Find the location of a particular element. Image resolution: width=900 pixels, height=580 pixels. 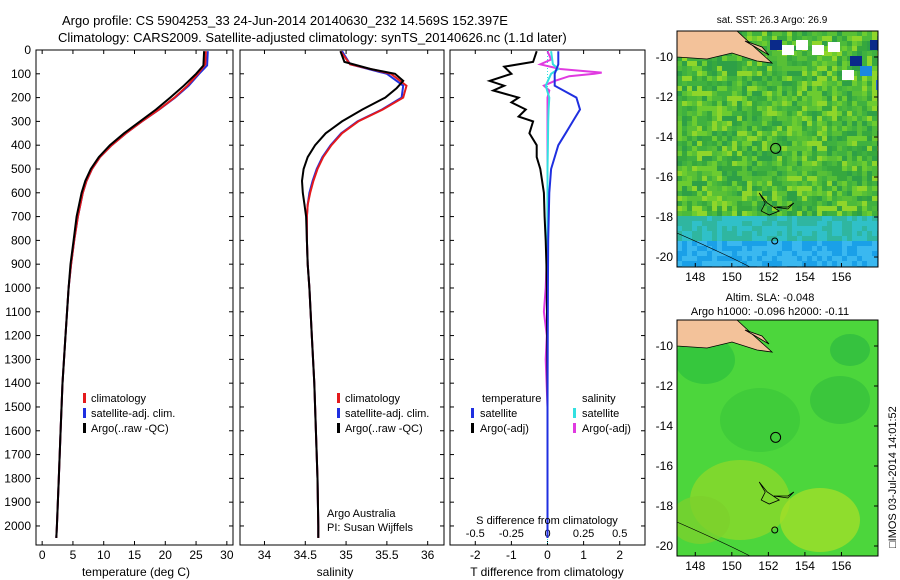

legend-climatology: climatology is located at coordinates (373, 399).